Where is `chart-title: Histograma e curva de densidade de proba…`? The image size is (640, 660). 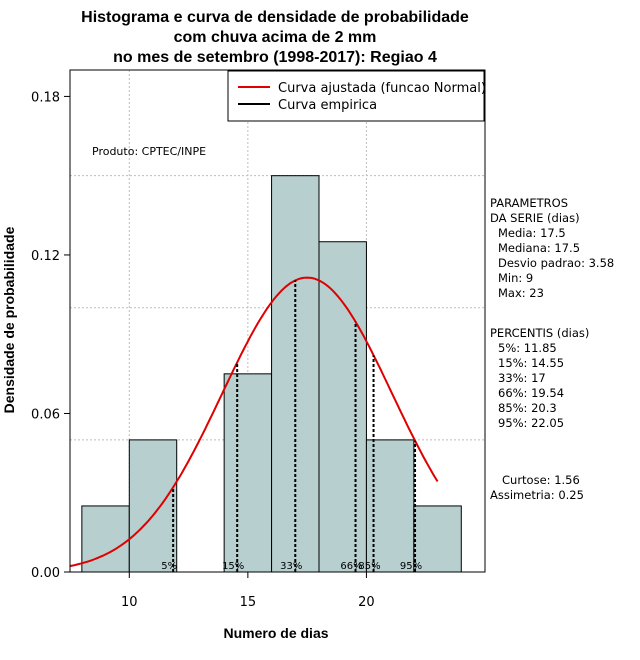 chart-title: Histograma e curva de densidade de proba… is located at coordinates (275, 37).